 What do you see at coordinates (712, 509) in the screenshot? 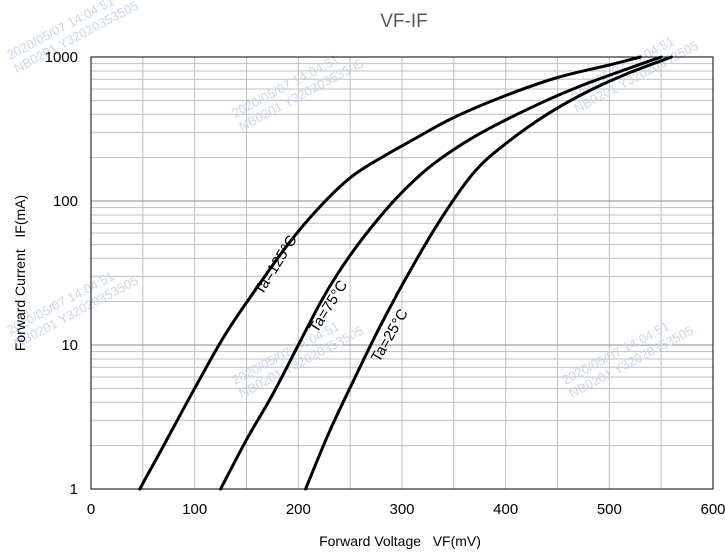
I see `x-tick-label: 600` at bounding box center [712, 509].